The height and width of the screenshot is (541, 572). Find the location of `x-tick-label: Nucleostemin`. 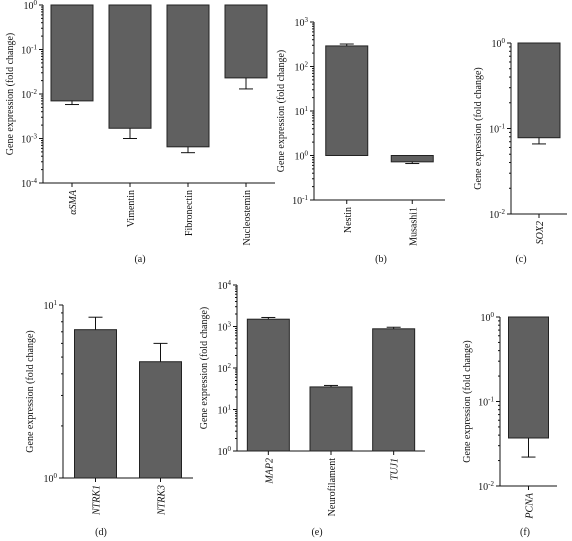

x-tick-label: Nucleostemin is located at coordinates (247, 218).